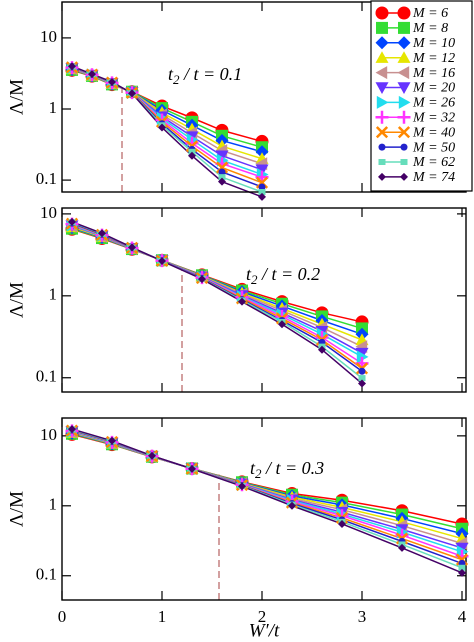 This screenshot has height=642, width=474. Describe the element at coordinates (433, 43) in the screenshot. I see `legend-label: M = 10` at that location.